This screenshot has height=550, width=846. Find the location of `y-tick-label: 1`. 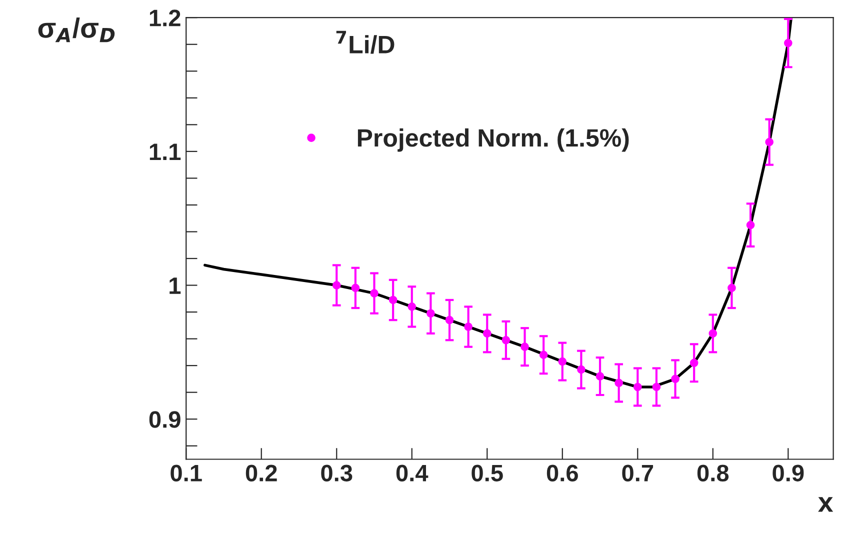

y-tick-label: 1 is located at coordinates (175, 286).